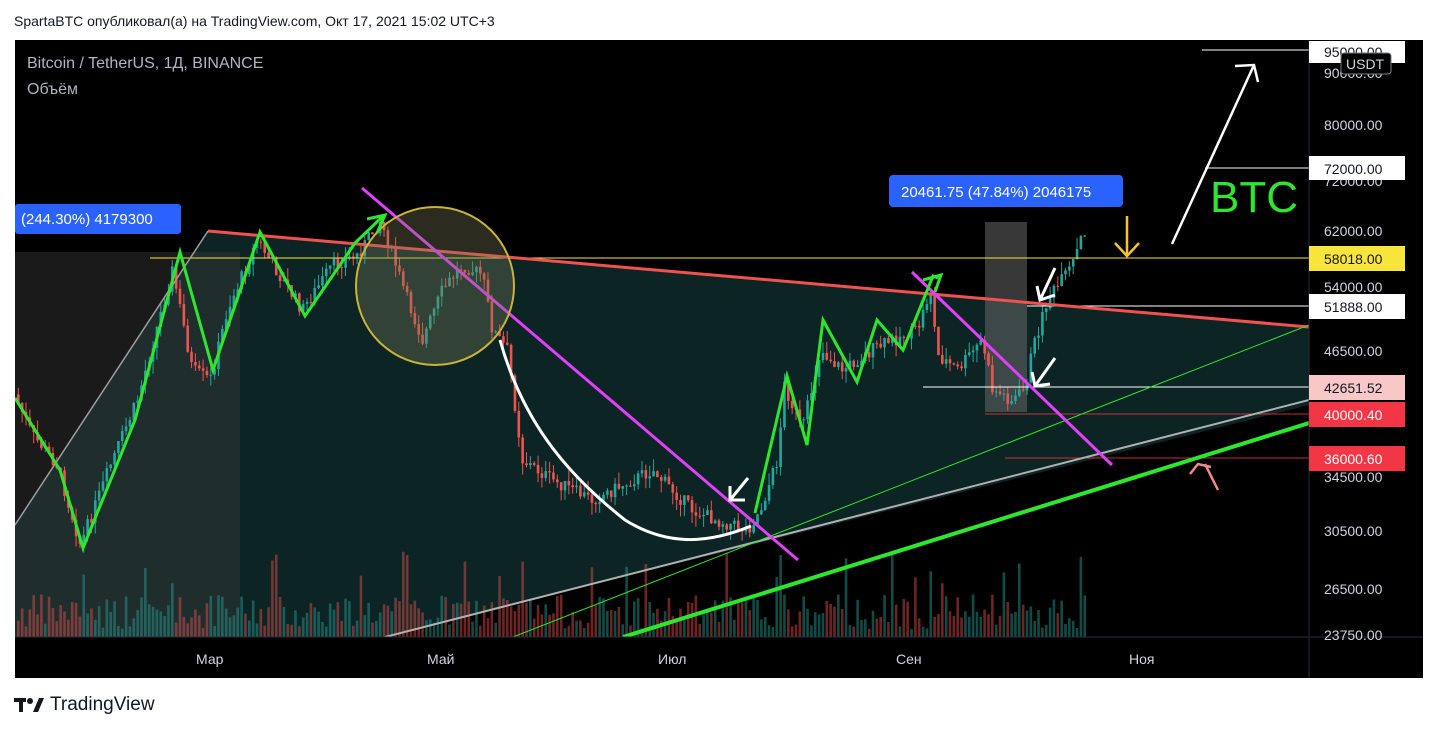 This screenshot has width=1438, height=732. I want to click on tradingview-logo-icon, so click(29, 705).